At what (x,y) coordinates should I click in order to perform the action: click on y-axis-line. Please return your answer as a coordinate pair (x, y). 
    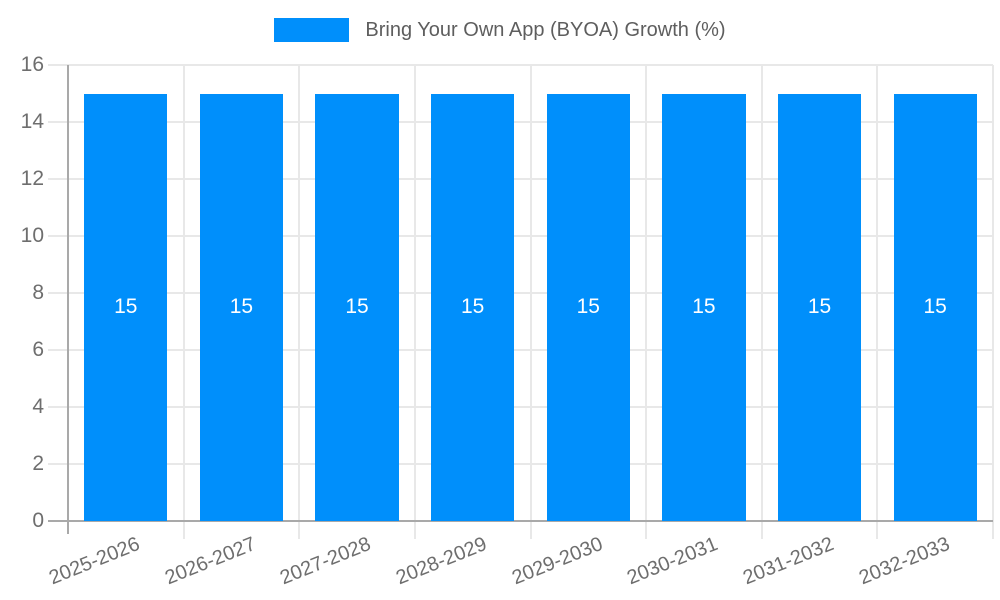
    Looking at the image, I should click on (68, 299).